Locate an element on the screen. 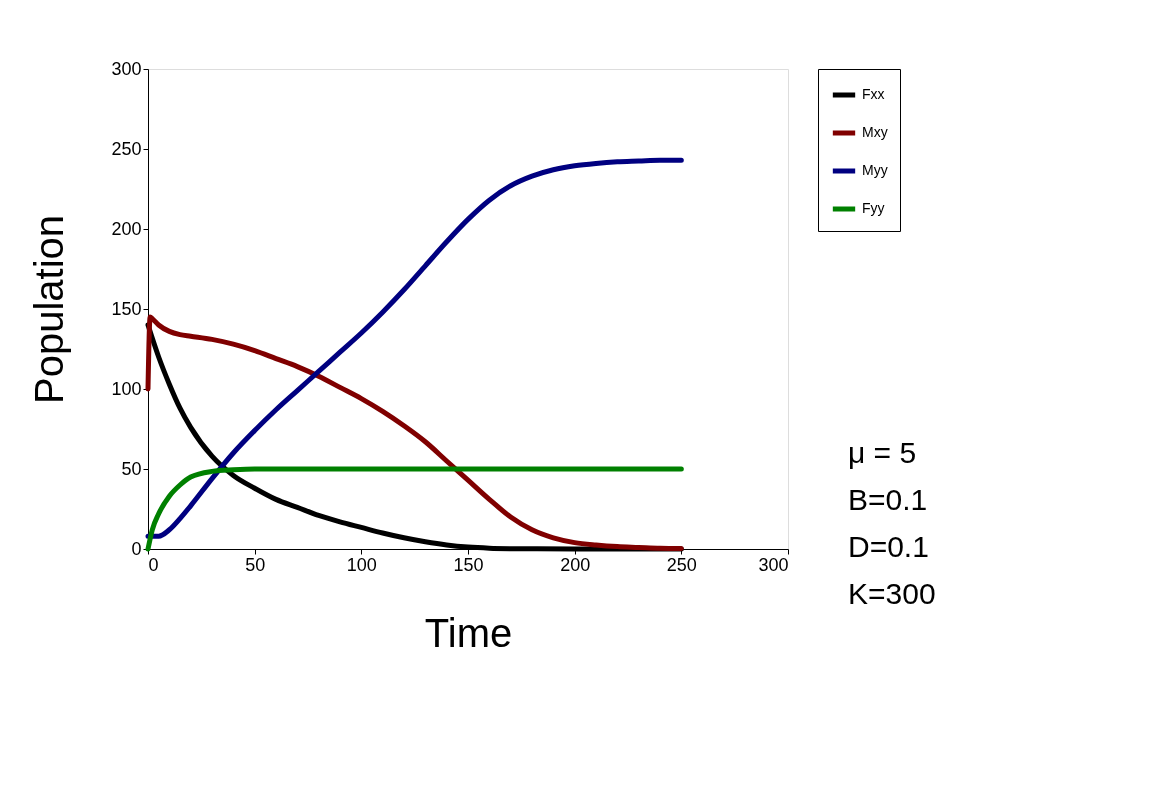 The image size is (1167, 802). text: K=300 is located at coordinates (892, 593).